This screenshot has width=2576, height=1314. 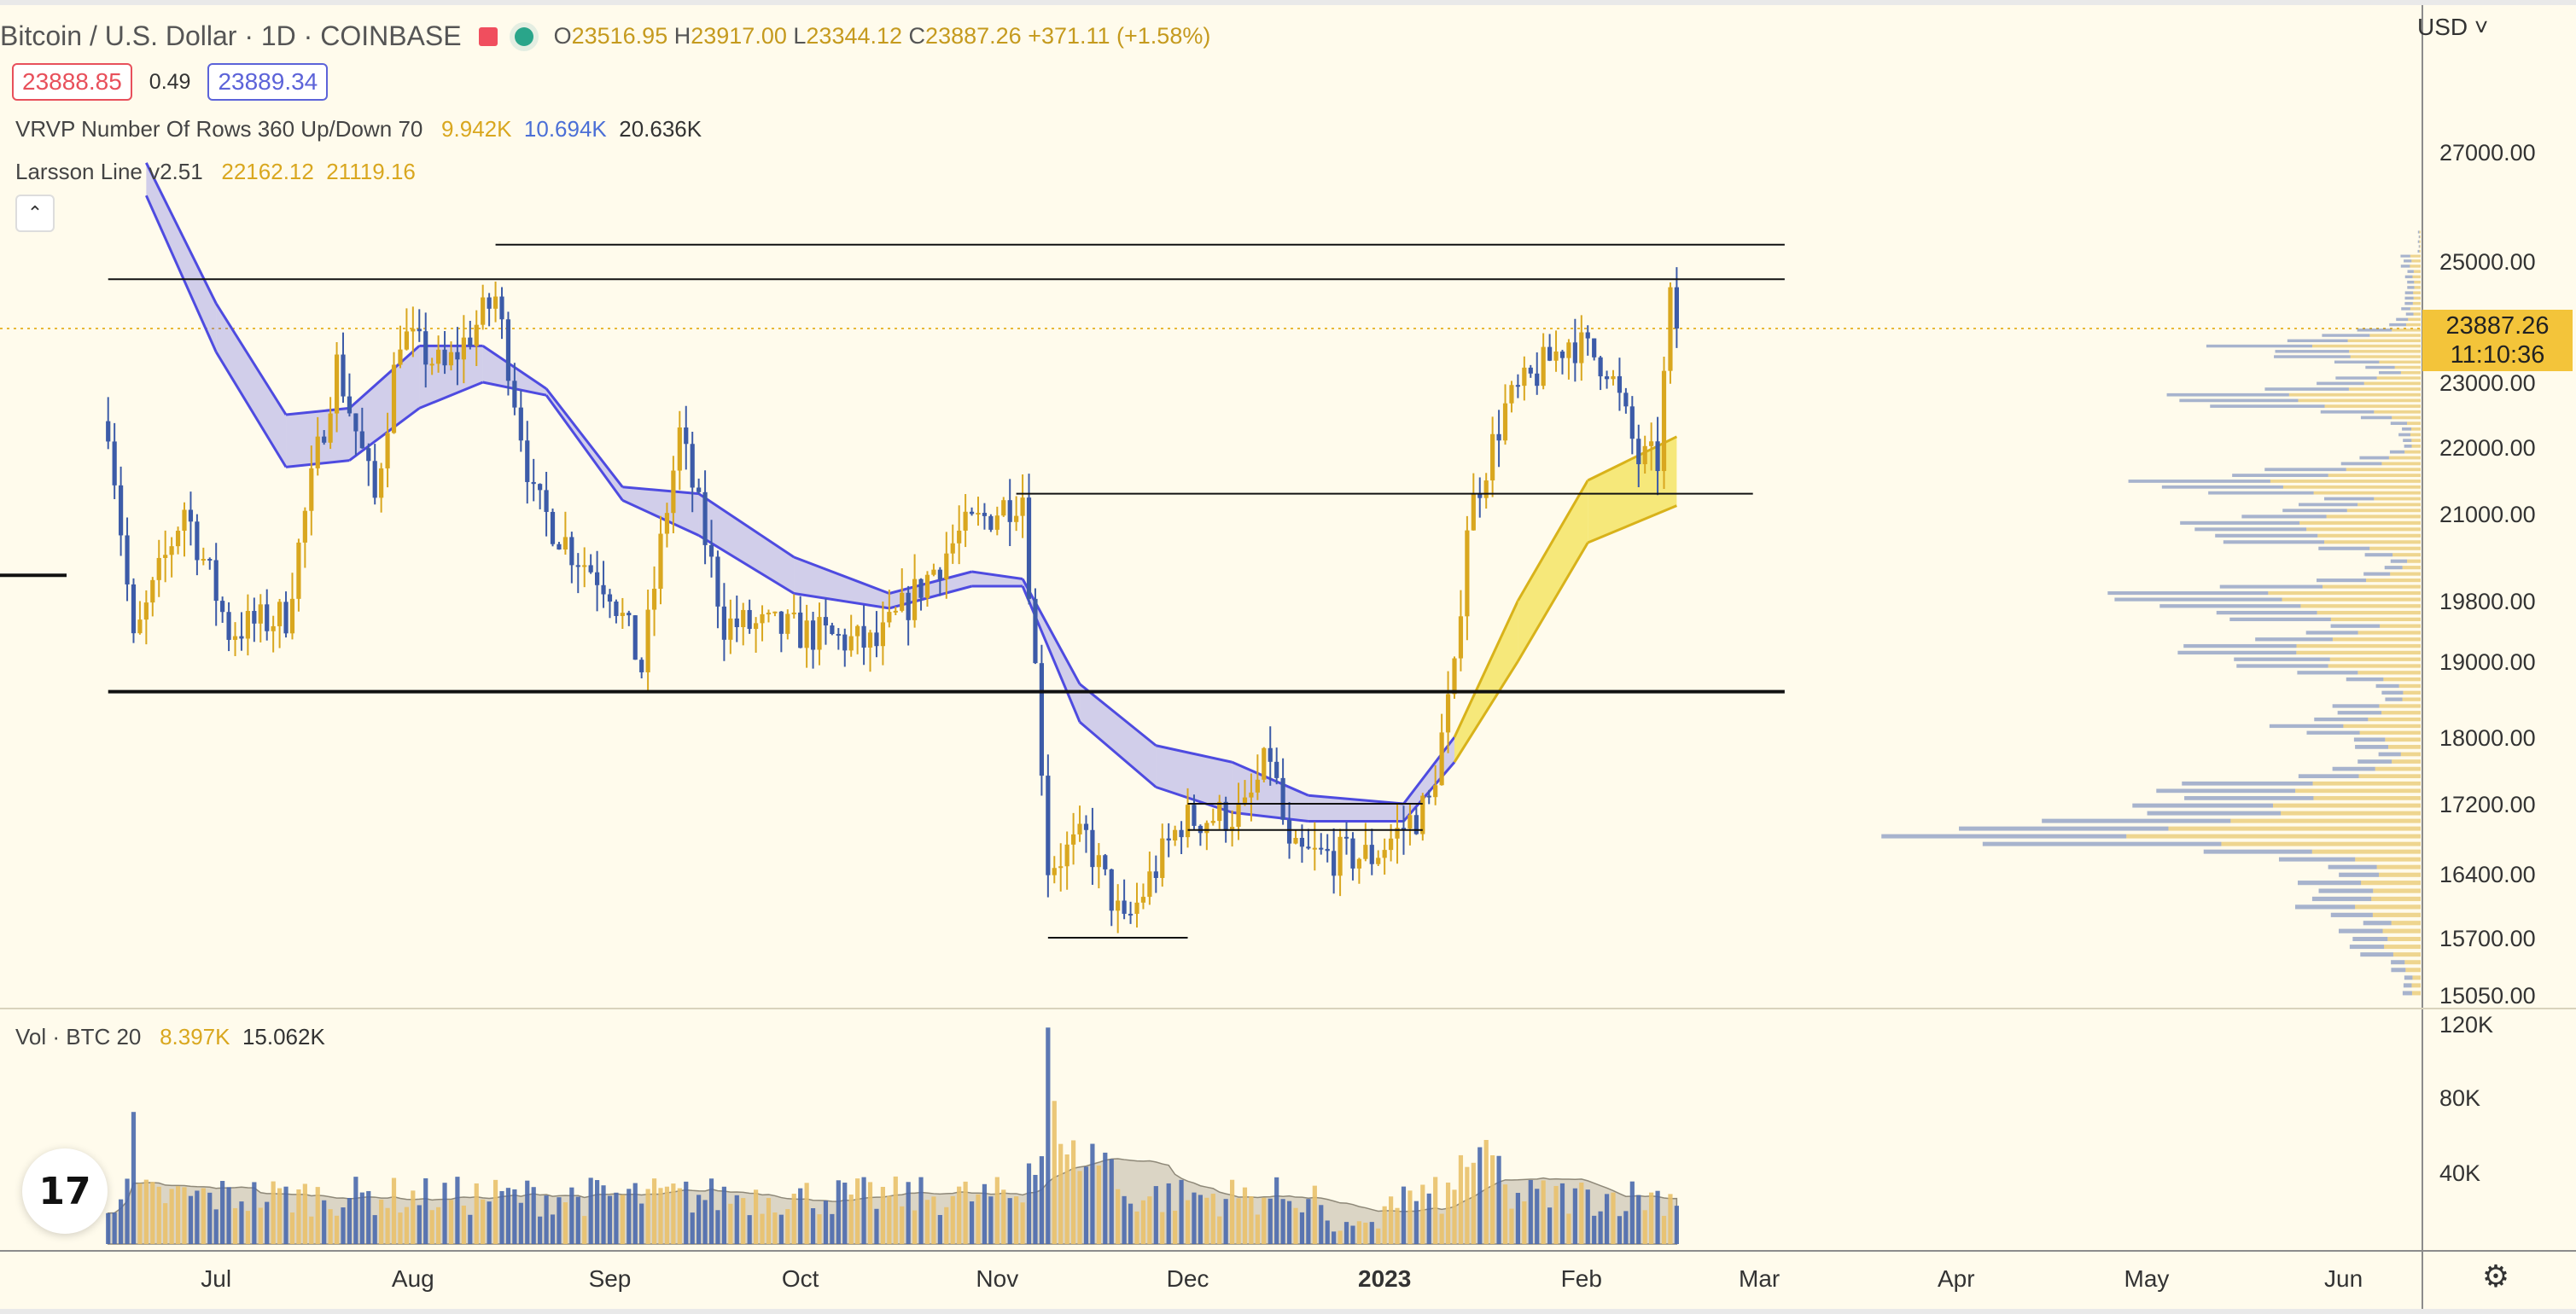 What do you see at coordinates (2495, 1276) in the screenshot?
I see `gear-icon: ⚙` at bounding box center [2495, 1276].